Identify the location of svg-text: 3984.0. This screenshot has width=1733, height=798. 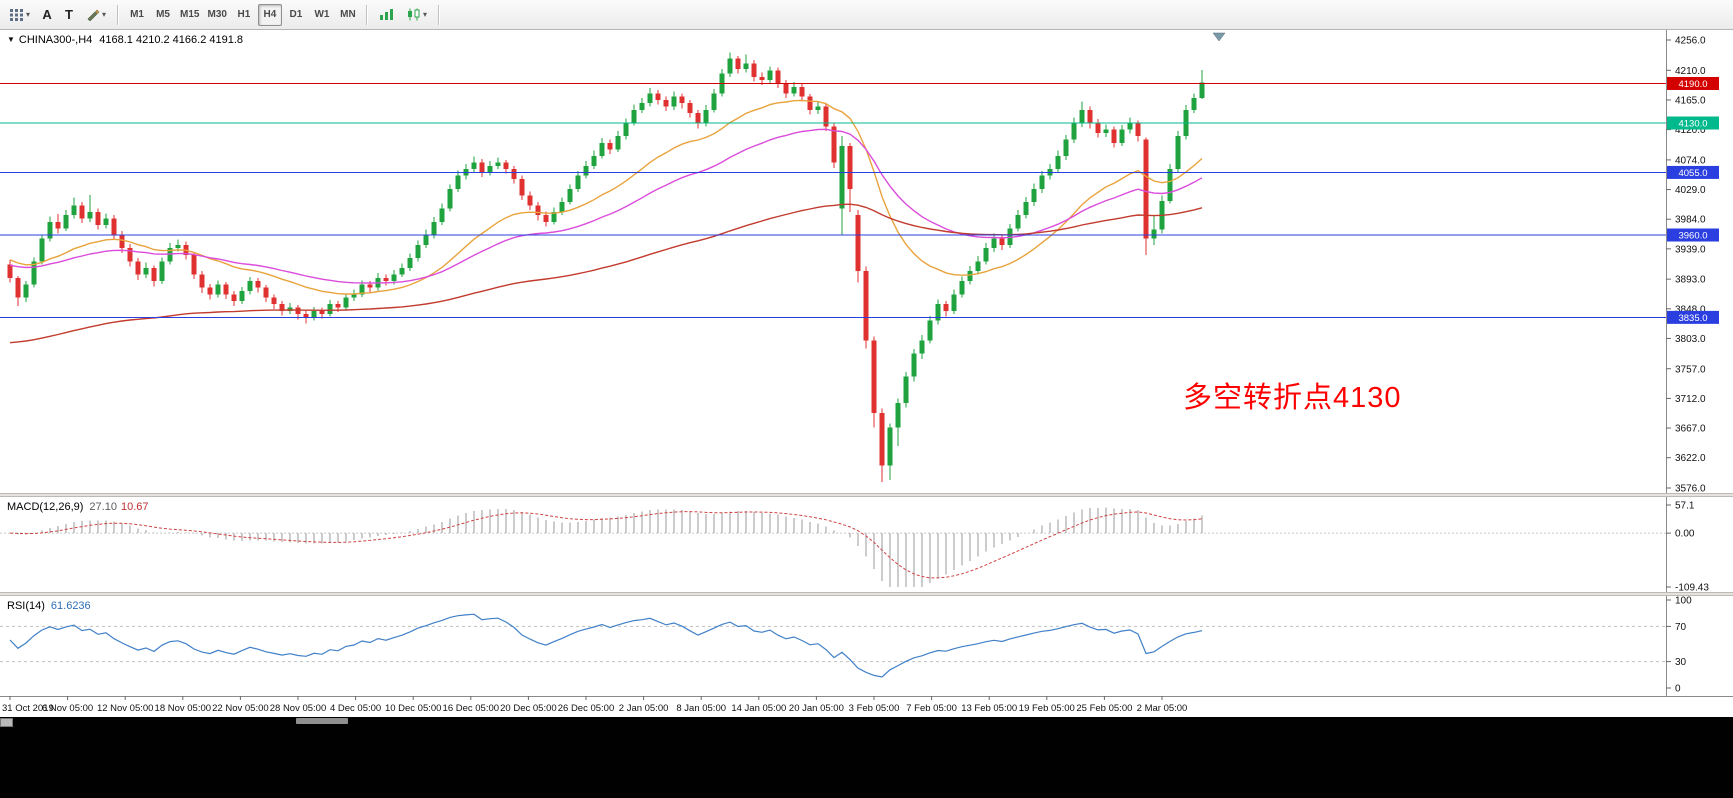
(1690, 220).